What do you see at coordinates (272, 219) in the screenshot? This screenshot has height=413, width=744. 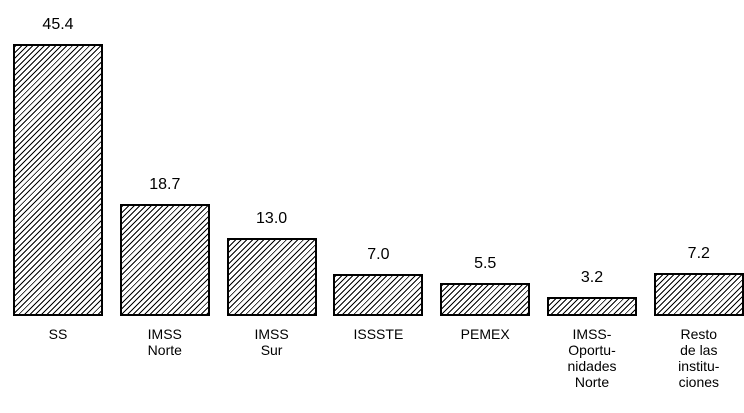 I see `value-label: 13.0` at bounding box center [272, 219].